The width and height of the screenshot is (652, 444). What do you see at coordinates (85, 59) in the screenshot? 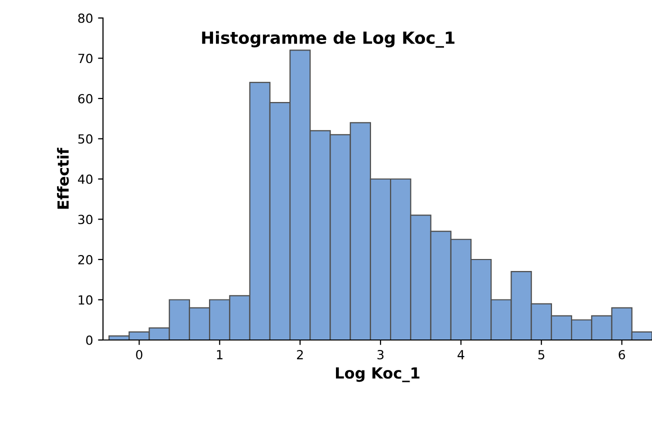
I see `y-tick-label: 70` at bounding box center [85, 59].